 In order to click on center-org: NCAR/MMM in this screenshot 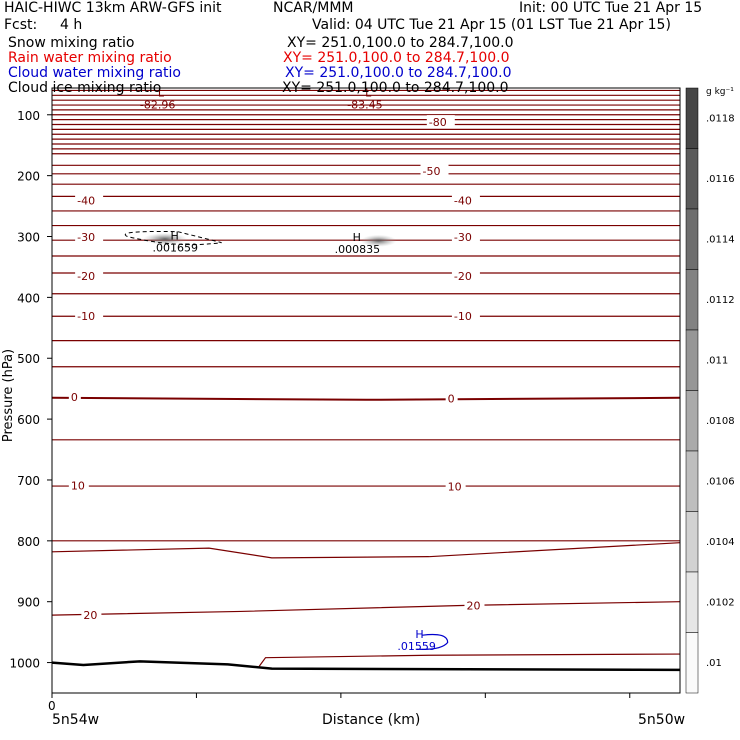, I will do `click(313, 8)`.